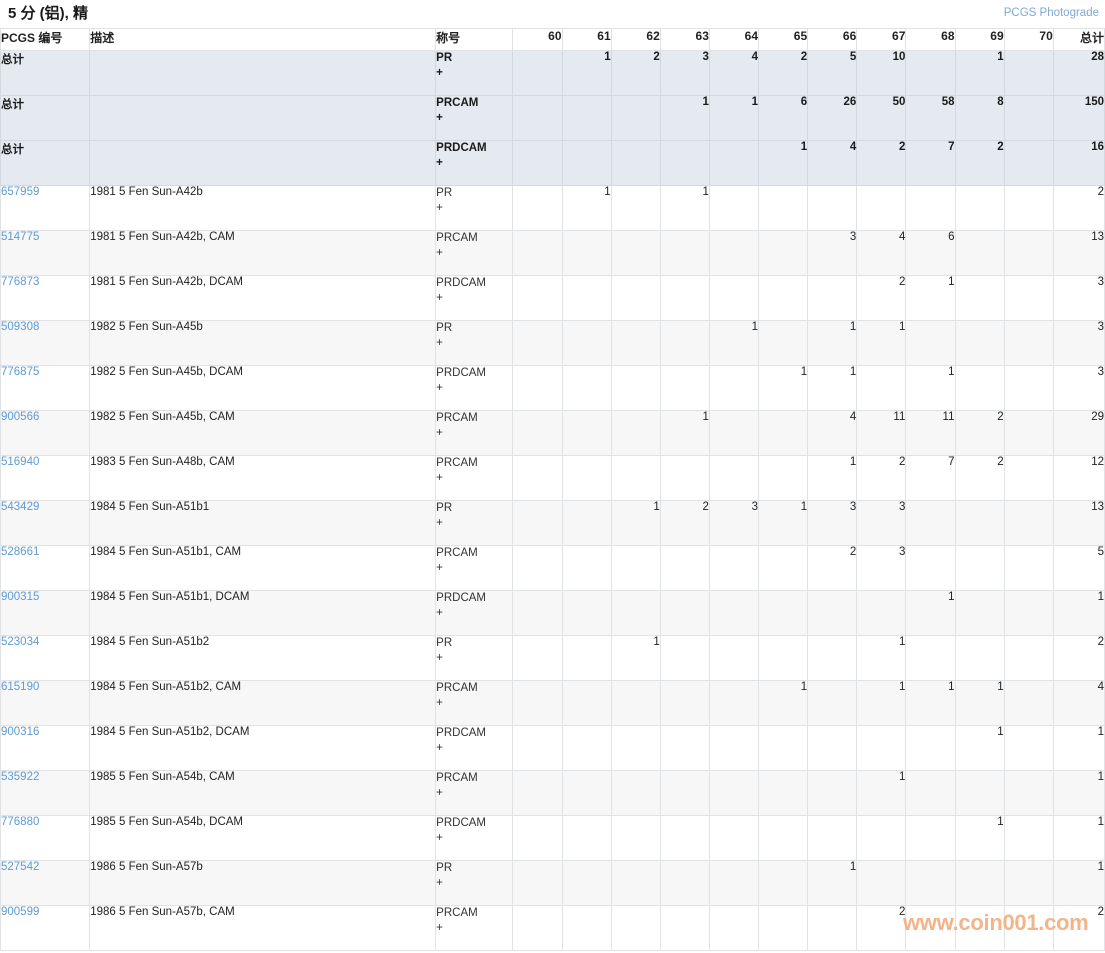 The width and height of the screenshot is (1105, 953). I want to click on column-header-grade-61: 61, so click(586, 39).